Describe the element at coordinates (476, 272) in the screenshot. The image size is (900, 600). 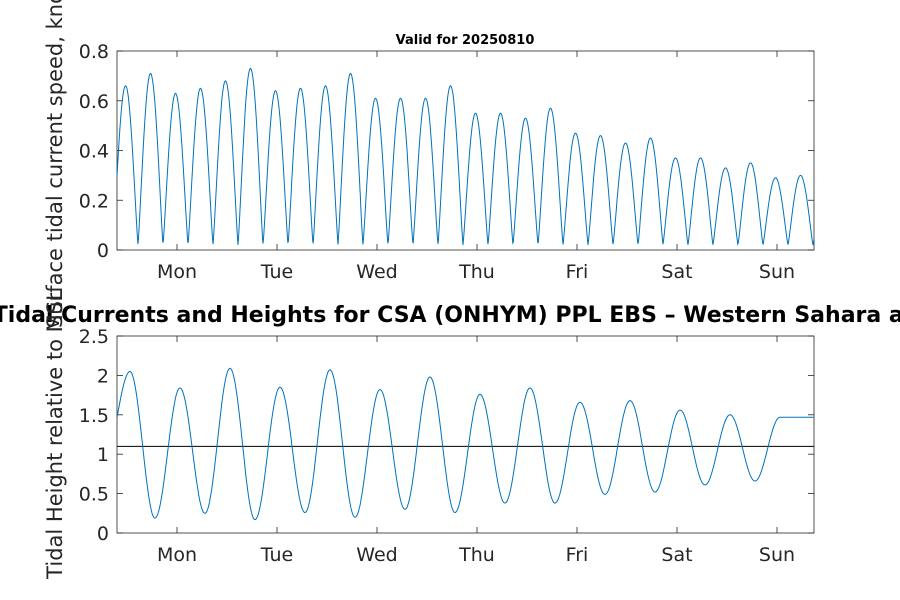
I see `current-speed-x-tick-label-thu: Thu` at that location.